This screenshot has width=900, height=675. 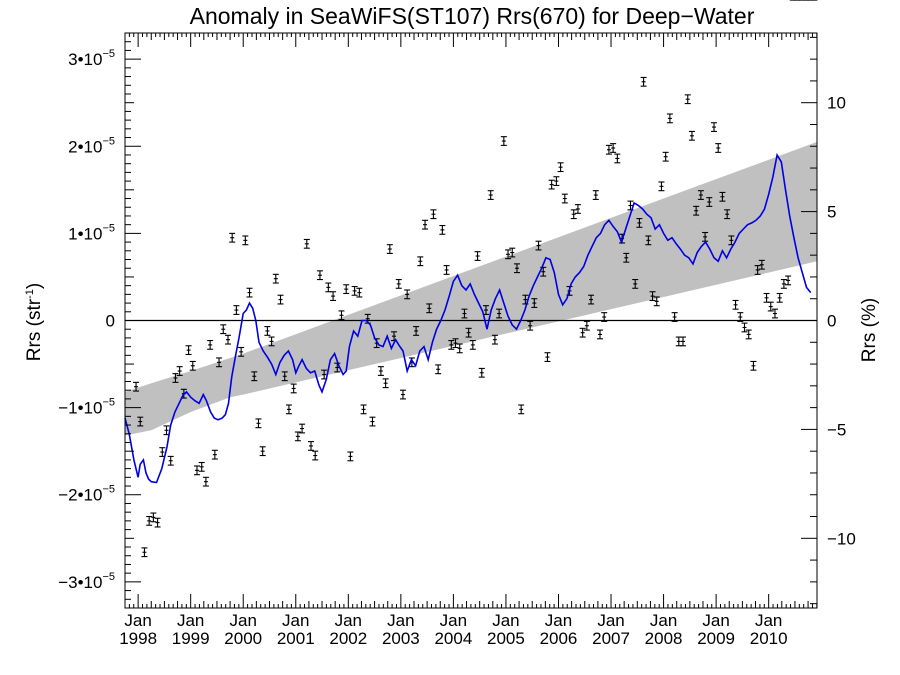 What do you see at coordinates (99, 320) in the screenshot?
I see `y-axis-left: 3•10−5 2•10−5 1•10−5 0 −1•10−5 −2•10−5 −3•10−5` at bounding box center [99, 320].